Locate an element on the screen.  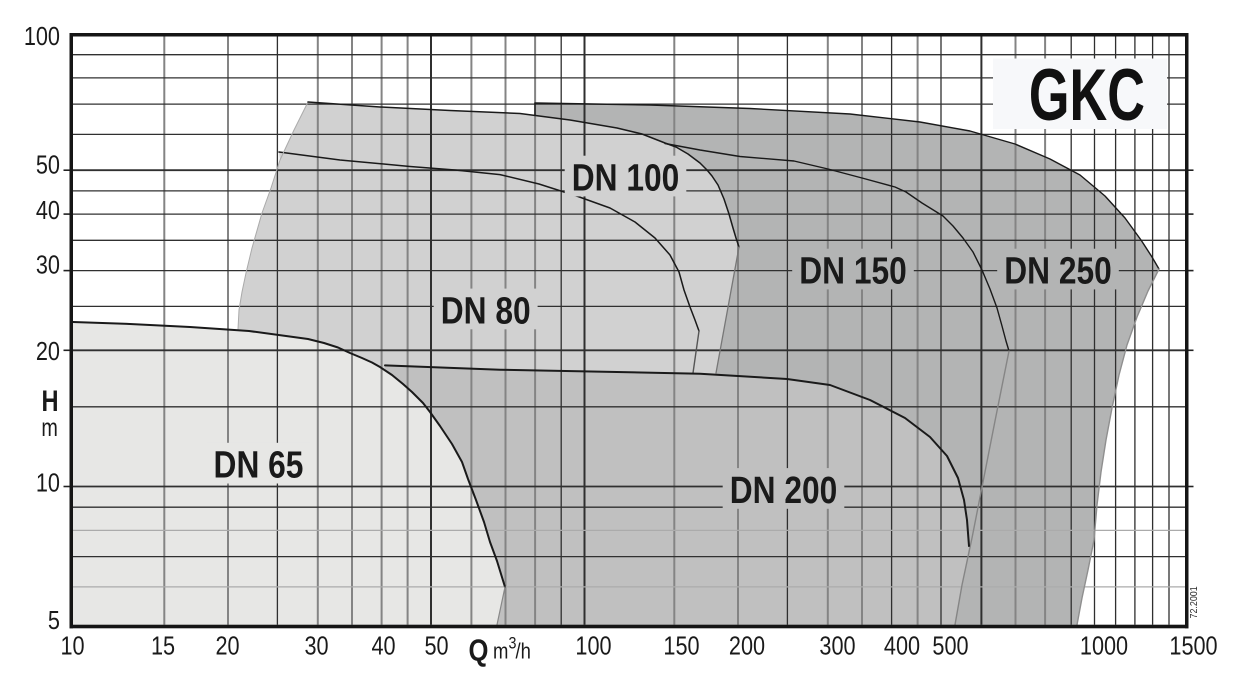
svg-text: 3 is located at coordinates (513, 643).